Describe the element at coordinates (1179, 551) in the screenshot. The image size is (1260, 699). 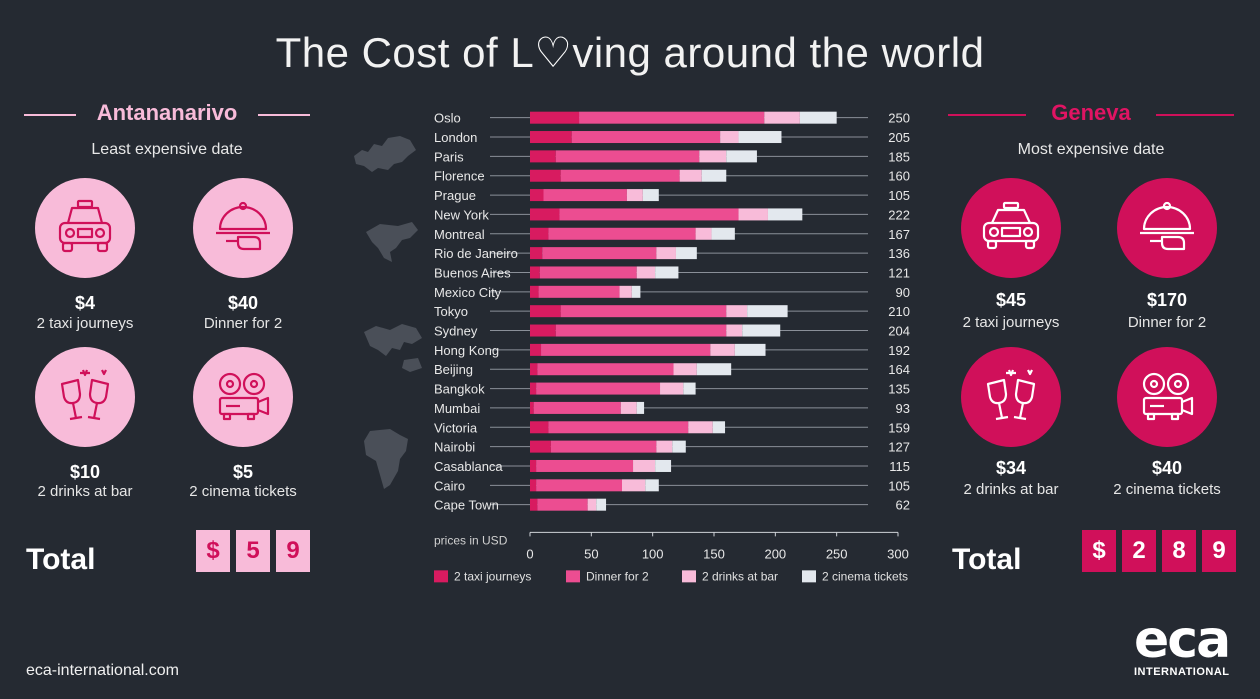
I see `right-total-digit: 8` at that location.